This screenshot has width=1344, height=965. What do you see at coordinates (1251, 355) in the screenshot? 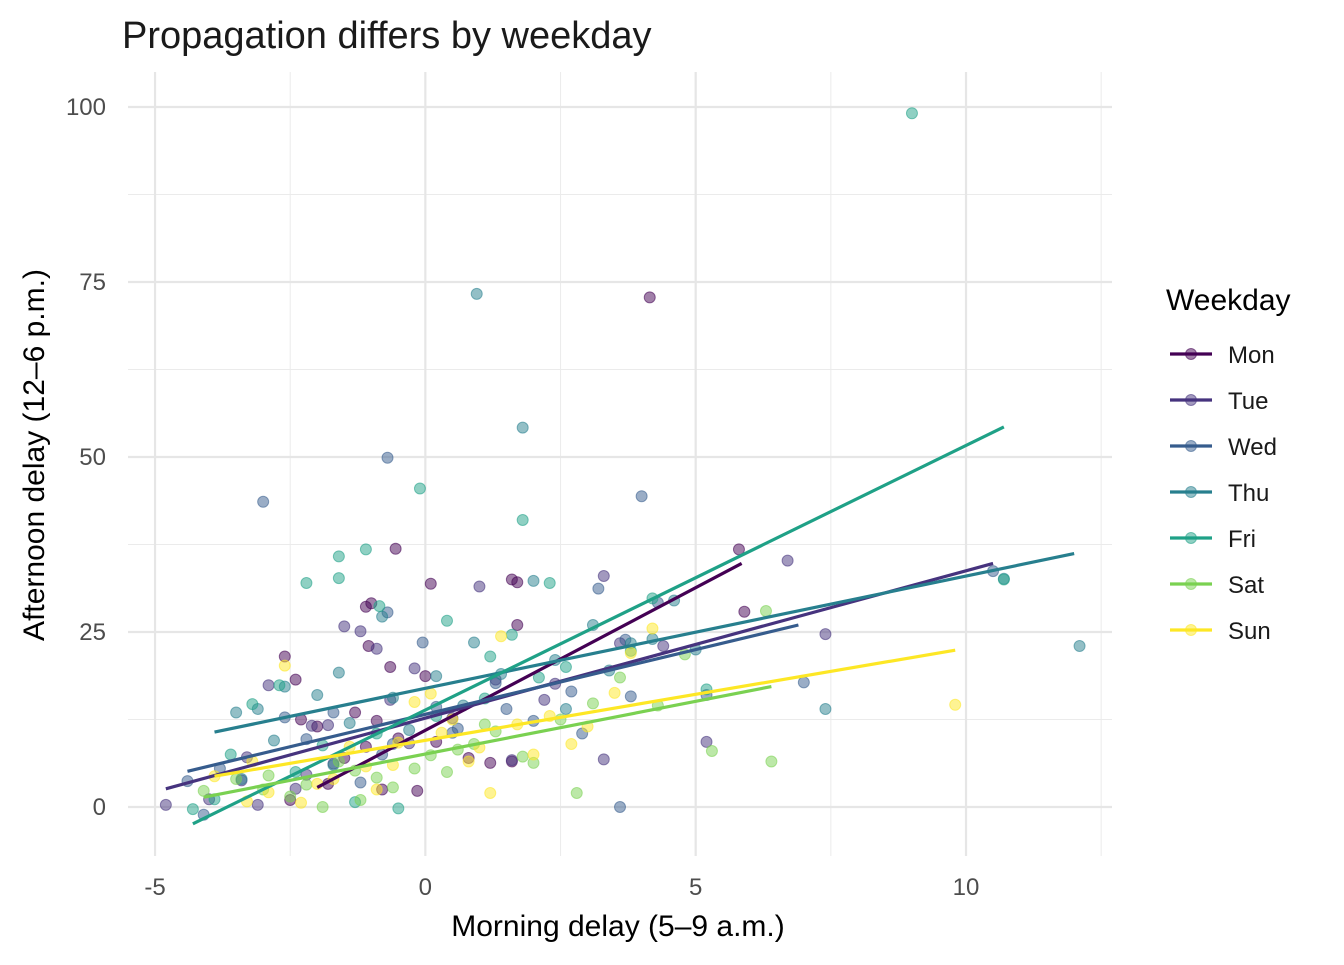
I see `legend-label: Mon` at bounding box center [1251, 355].